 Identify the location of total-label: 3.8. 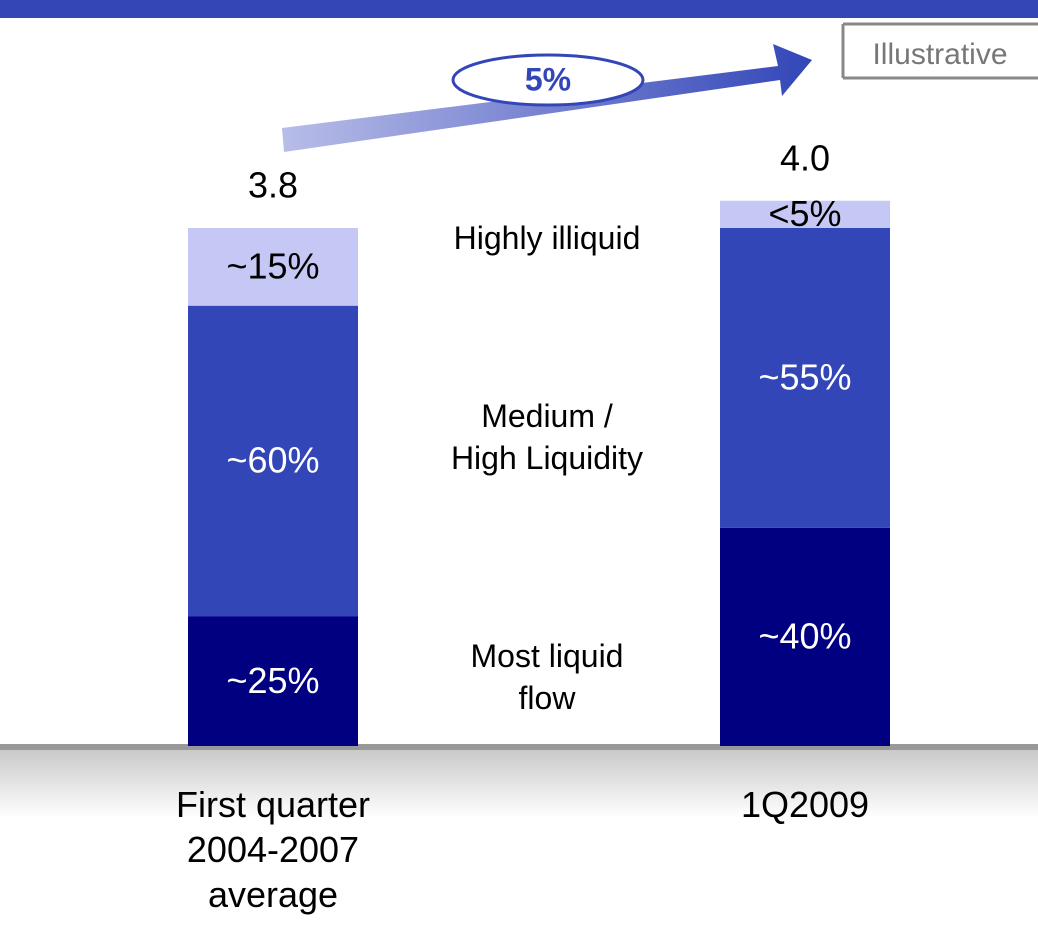
(273, 185).